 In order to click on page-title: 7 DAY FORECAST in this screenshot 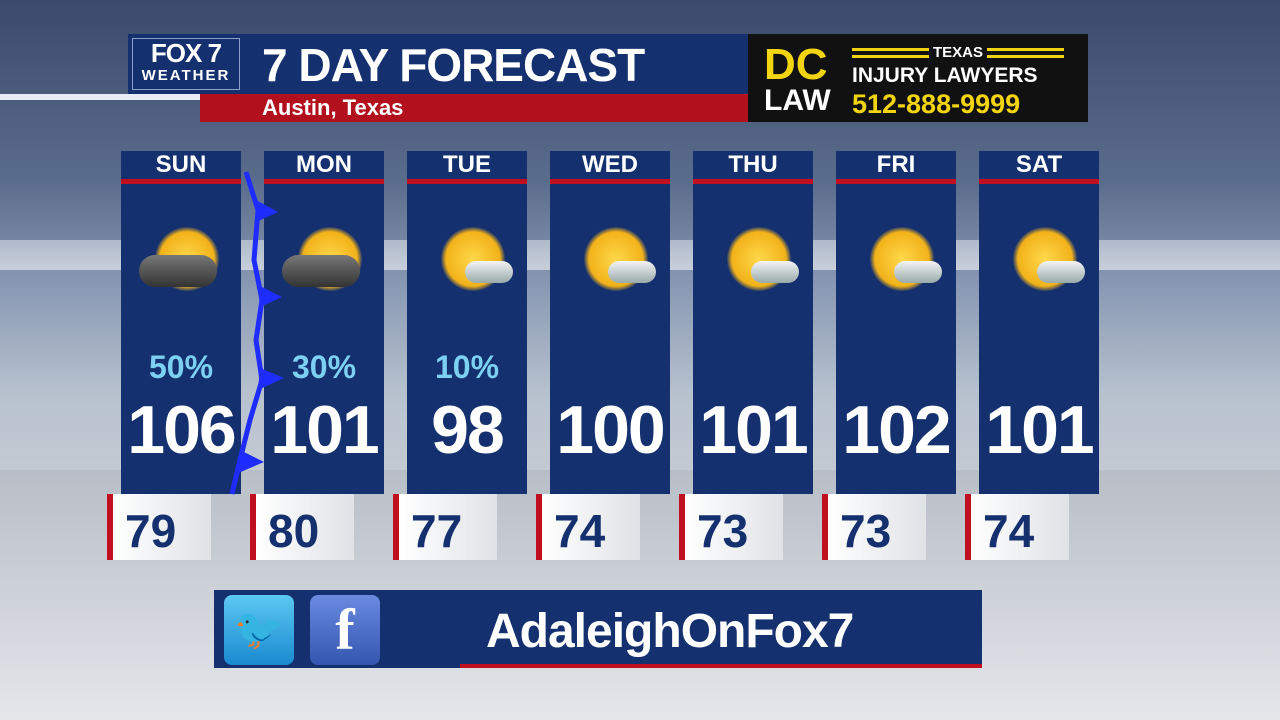, I will do `click(453, 65)`.